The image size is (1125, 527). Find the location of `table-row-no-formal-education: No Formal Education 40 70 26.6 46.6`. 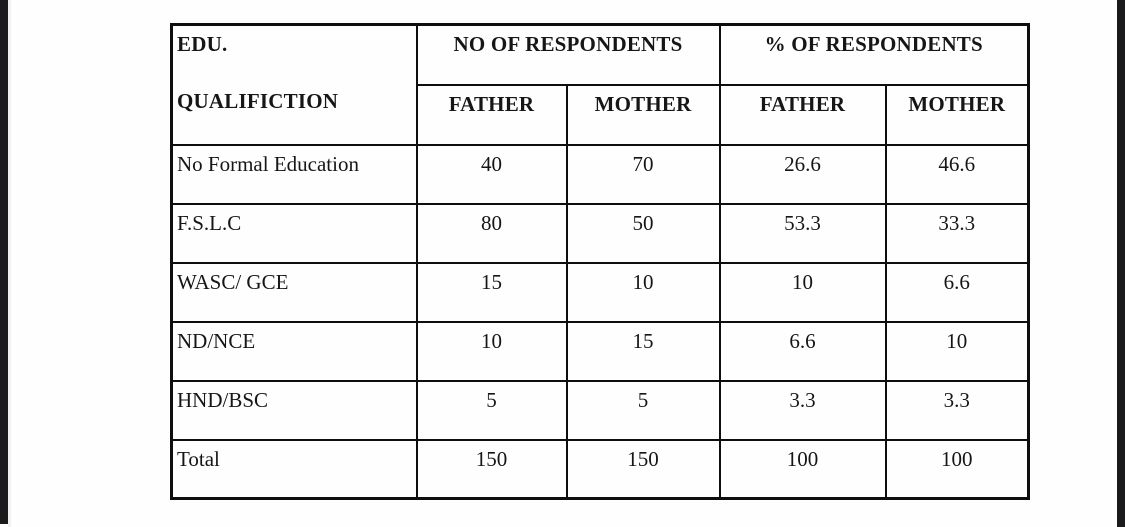

table-row-no-formal-education: No Formal Education 40 70 26.6 46.6 is located at coordinates (600, 174).